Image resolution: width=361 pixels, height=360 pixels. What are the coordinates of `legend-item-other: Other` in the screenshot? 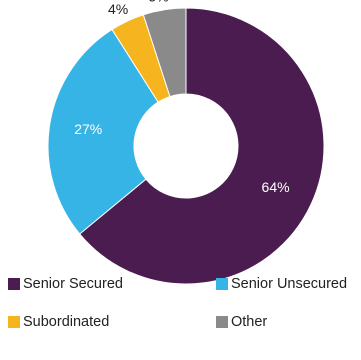 It's located at (241, 322).